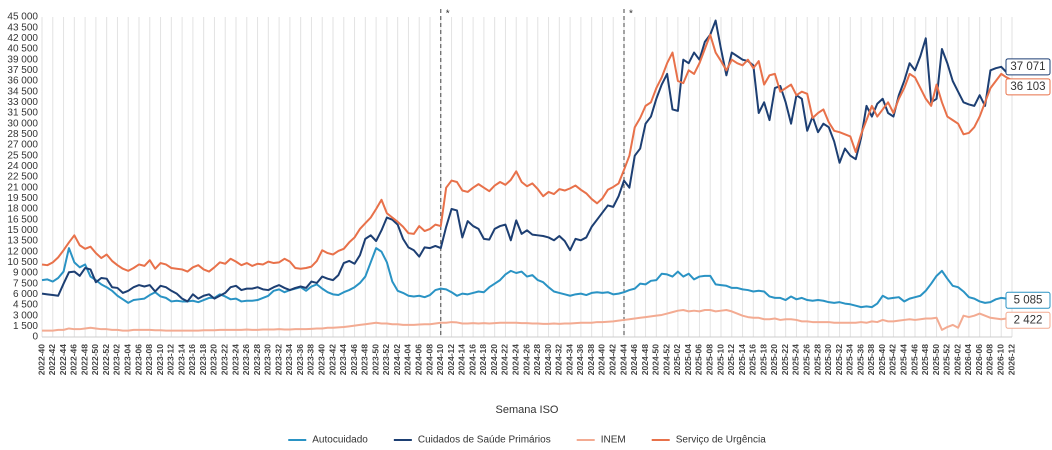  Describe the element at coordinates (882, 359) in the screenshot. I see `x-tick-label: 2025-40` at that location.